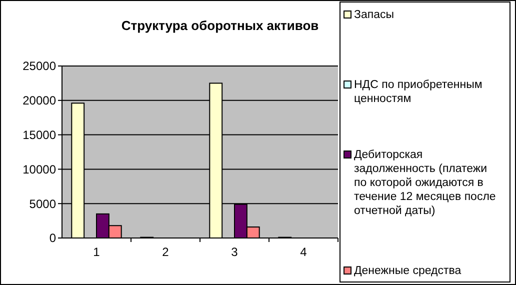 The image size is (516, 285). Describe the element at coordinates (304, 252) in the screenshot. I see `x-tick-label: 4` at that location.